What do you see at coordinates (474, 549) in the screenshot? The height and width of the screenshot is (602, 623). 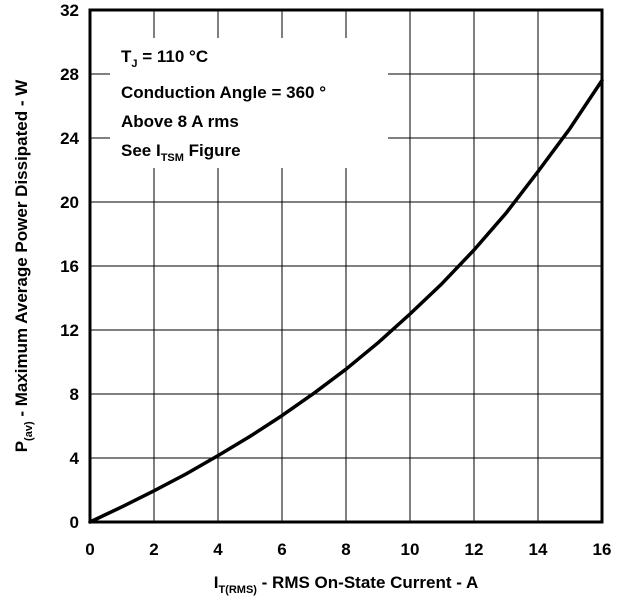 I see `x-tick-label: 12` at bounding box center [474, 549].